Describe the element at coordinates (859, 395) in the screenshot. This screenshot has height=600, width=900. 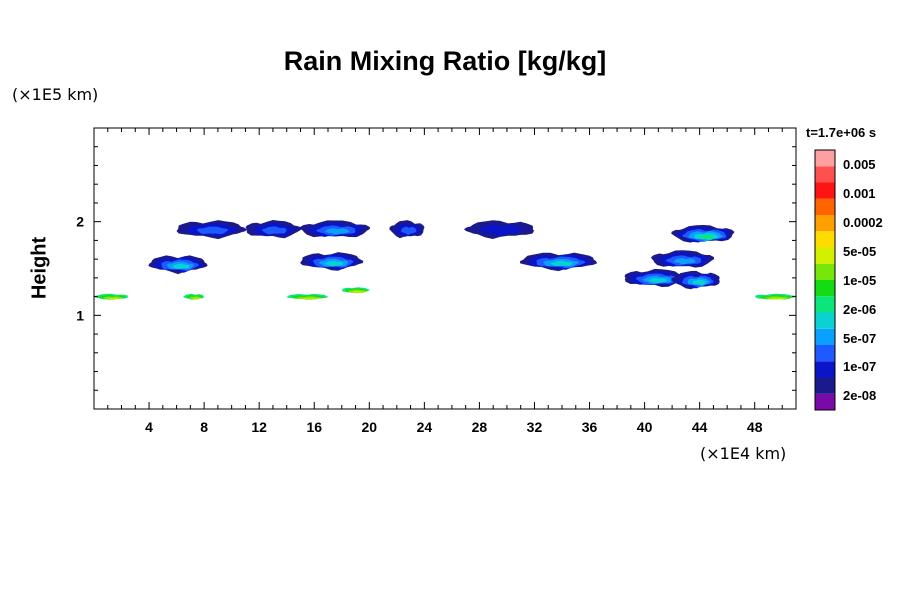
I see `colorbar-label: 2e-08` at that location.